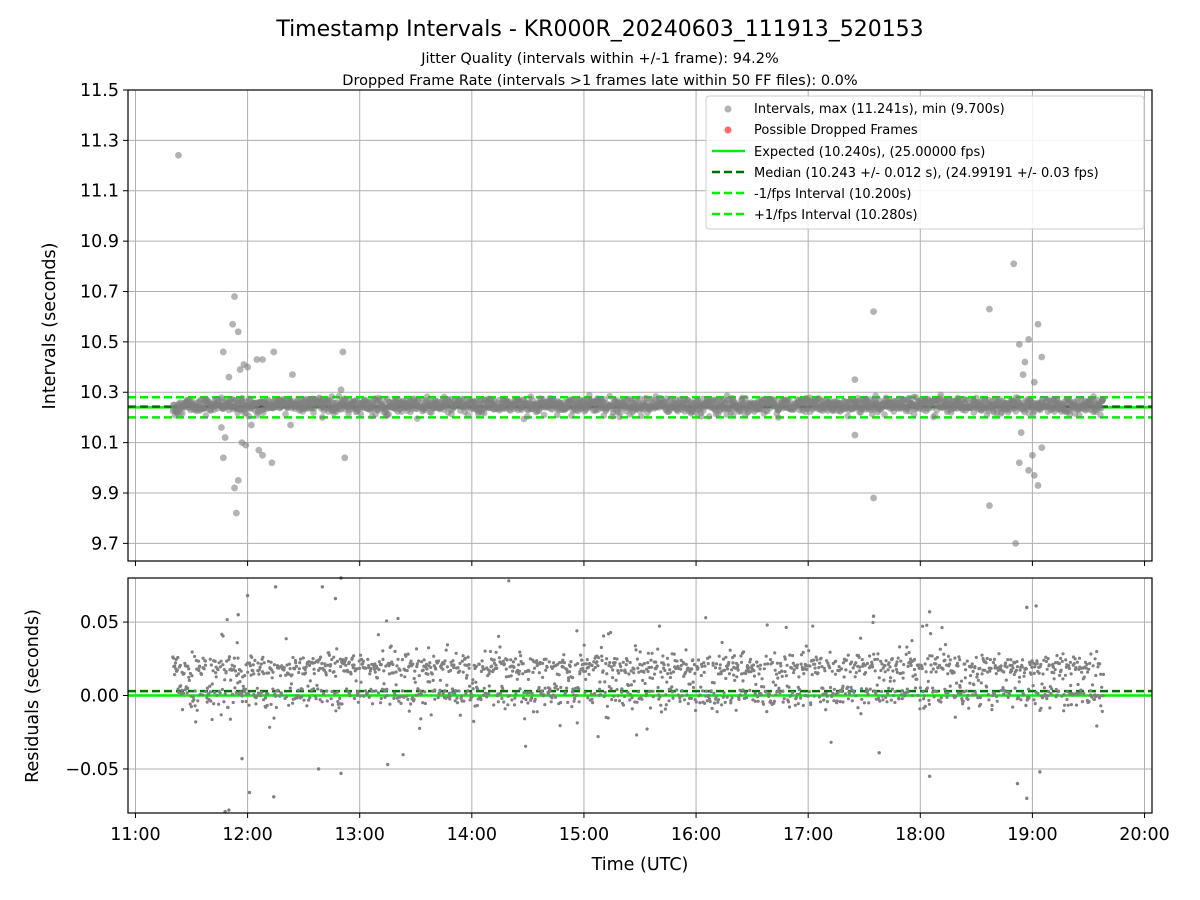 The height and width of the screenshot is (900, 1200). Describe the element at coordinates (105, 544) in the screenshot. I see `intervals-y-tick-label: 9.7` at that location.